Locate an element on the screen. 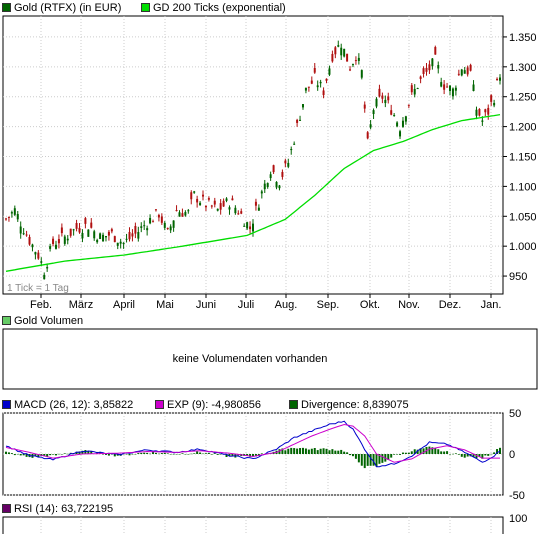  gd200-swatch-icon is located at coordinates (145, 7).